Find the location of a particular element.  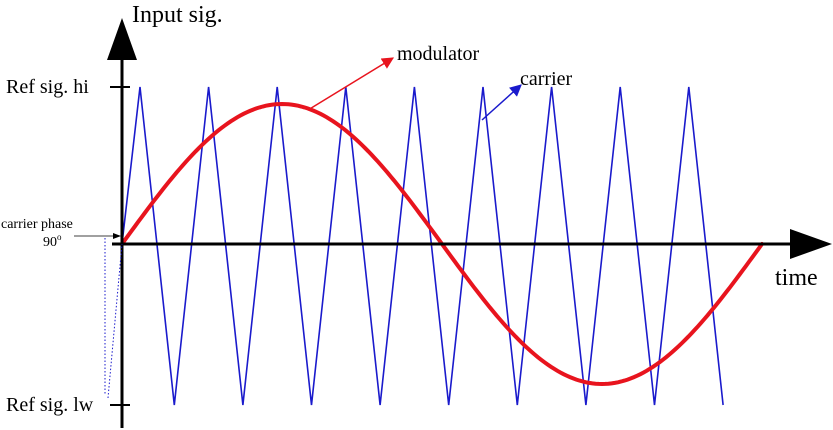

modulator-callout-arrow is located at coordinates (351, 84).